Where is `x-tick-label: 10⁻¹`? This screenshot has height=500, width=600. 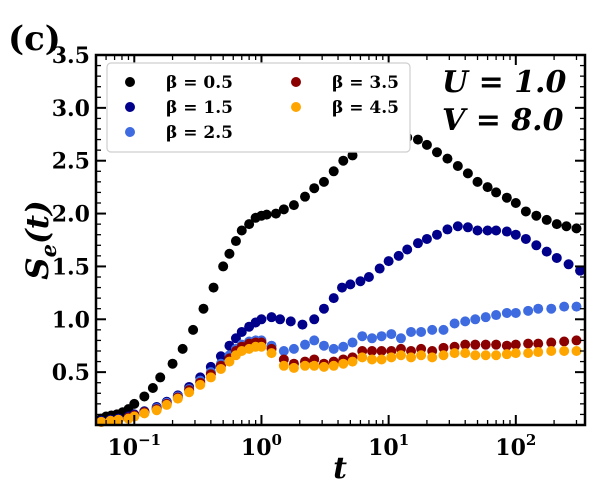
x-tick-label: 10⁻¹ is located at coordinates (134, 446).